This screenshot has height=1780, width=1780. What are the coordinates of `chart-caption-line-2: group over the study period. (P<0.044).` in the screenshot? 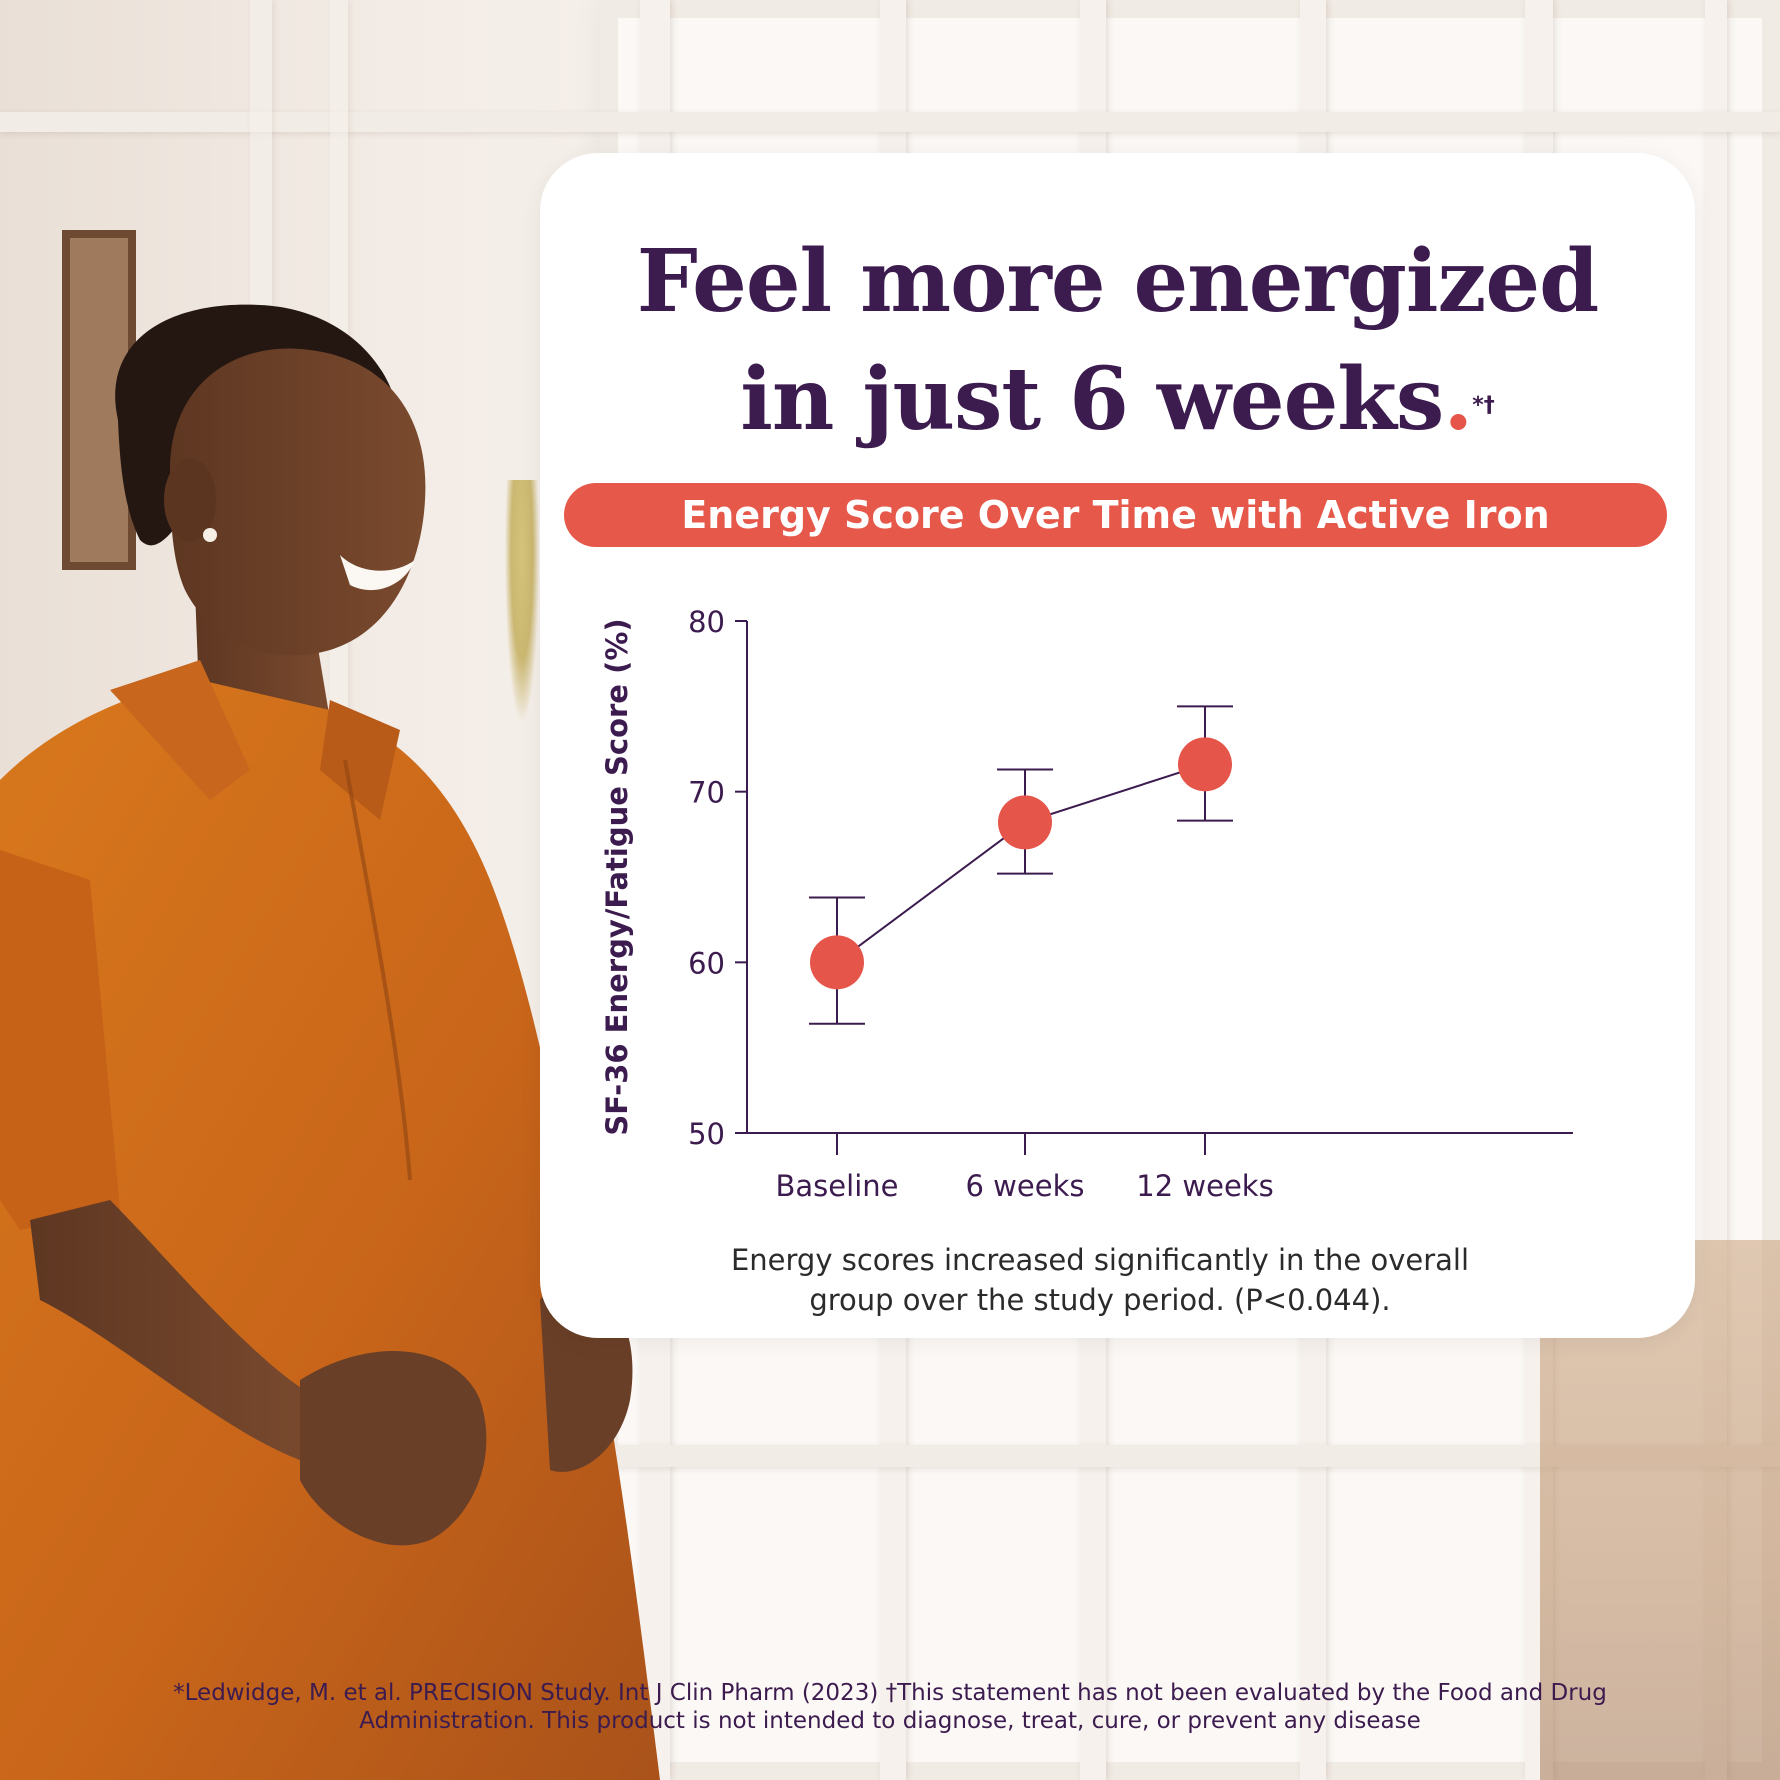 It's located at (1100, 1300).